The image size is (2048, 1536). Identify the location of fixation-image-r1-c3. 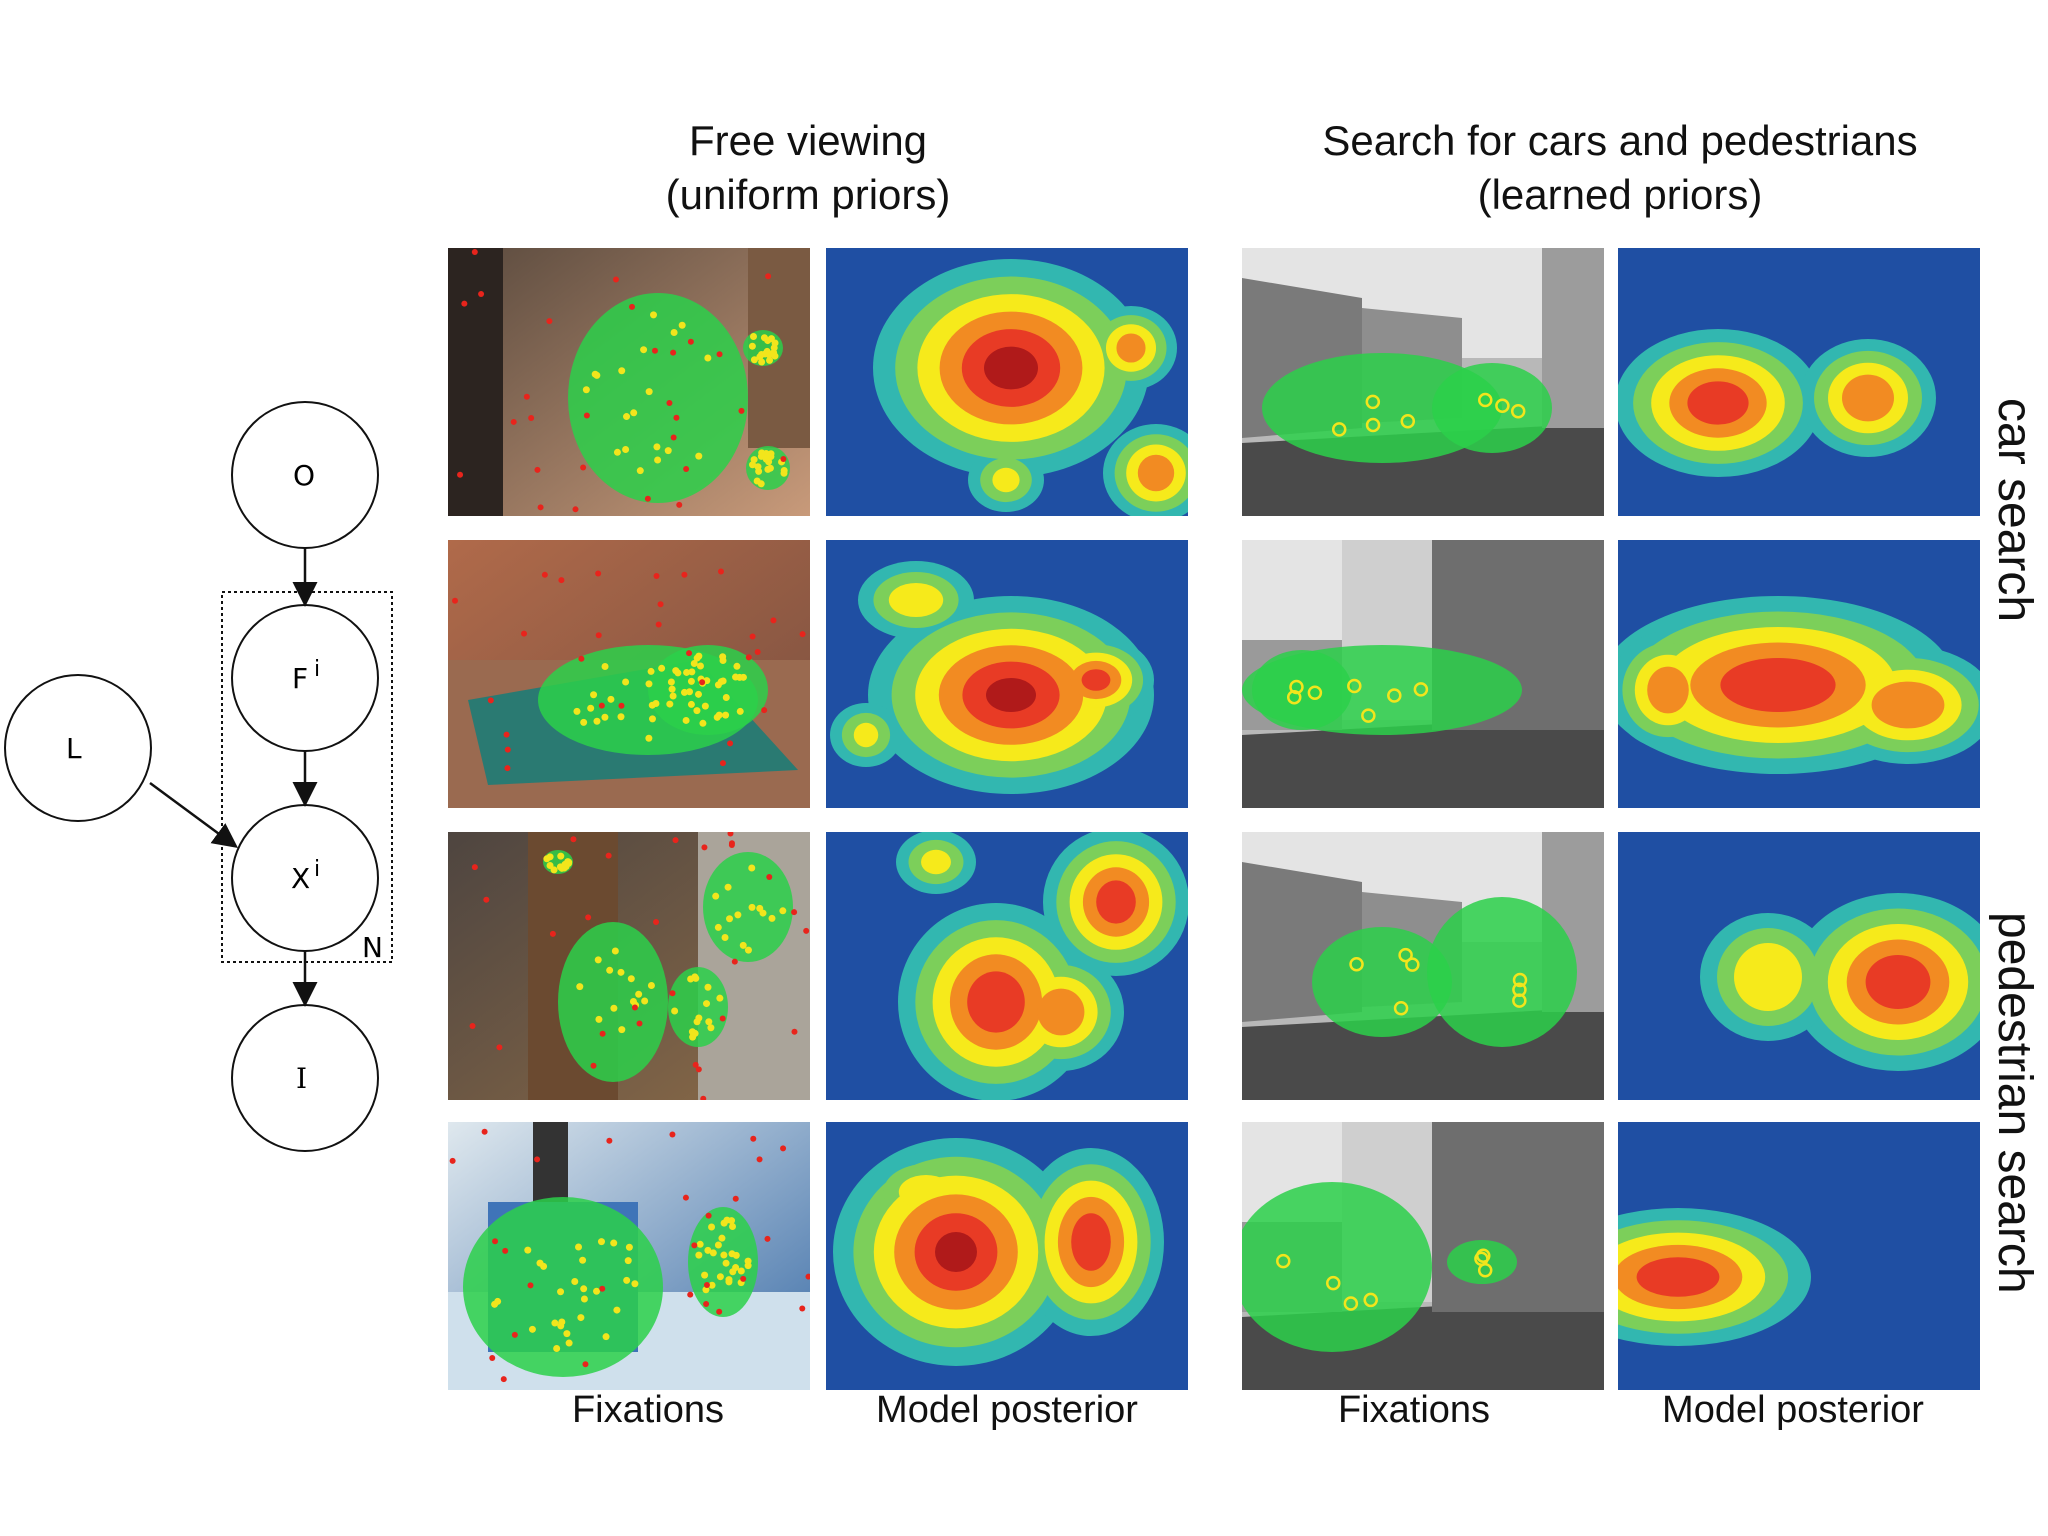
(1423, 382).